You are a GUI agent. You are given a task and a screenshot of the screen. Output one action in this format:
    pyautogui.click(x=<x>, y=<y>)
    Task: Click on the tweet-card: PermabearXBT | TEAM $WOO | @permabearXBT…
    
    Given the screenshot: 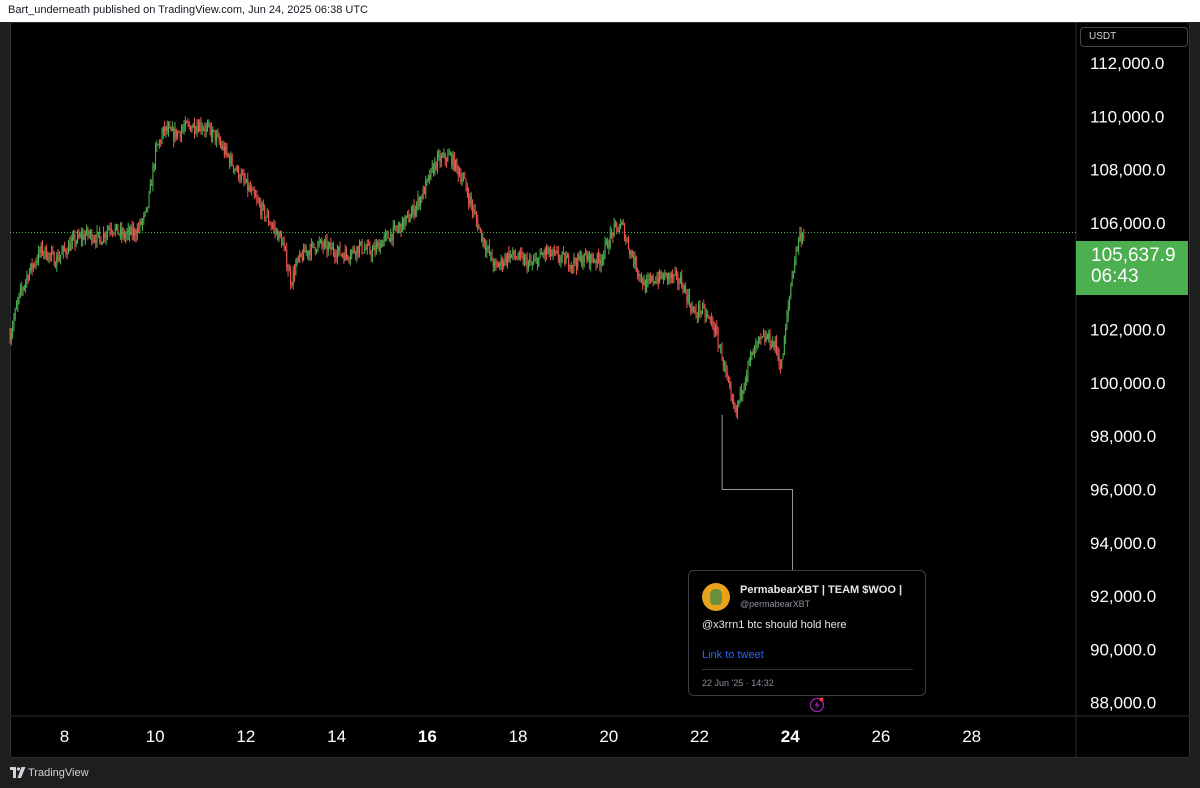 What is the action you would take?
    pyautogui.click(x=807, y=633)
    